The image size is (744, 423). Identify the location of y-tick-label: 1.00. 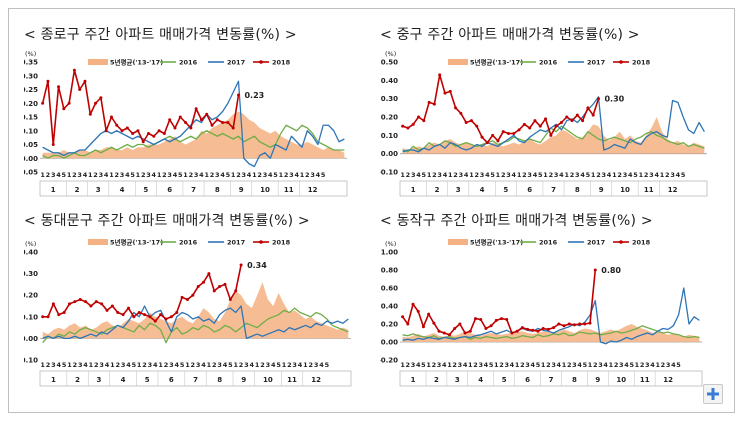
(389, 253).